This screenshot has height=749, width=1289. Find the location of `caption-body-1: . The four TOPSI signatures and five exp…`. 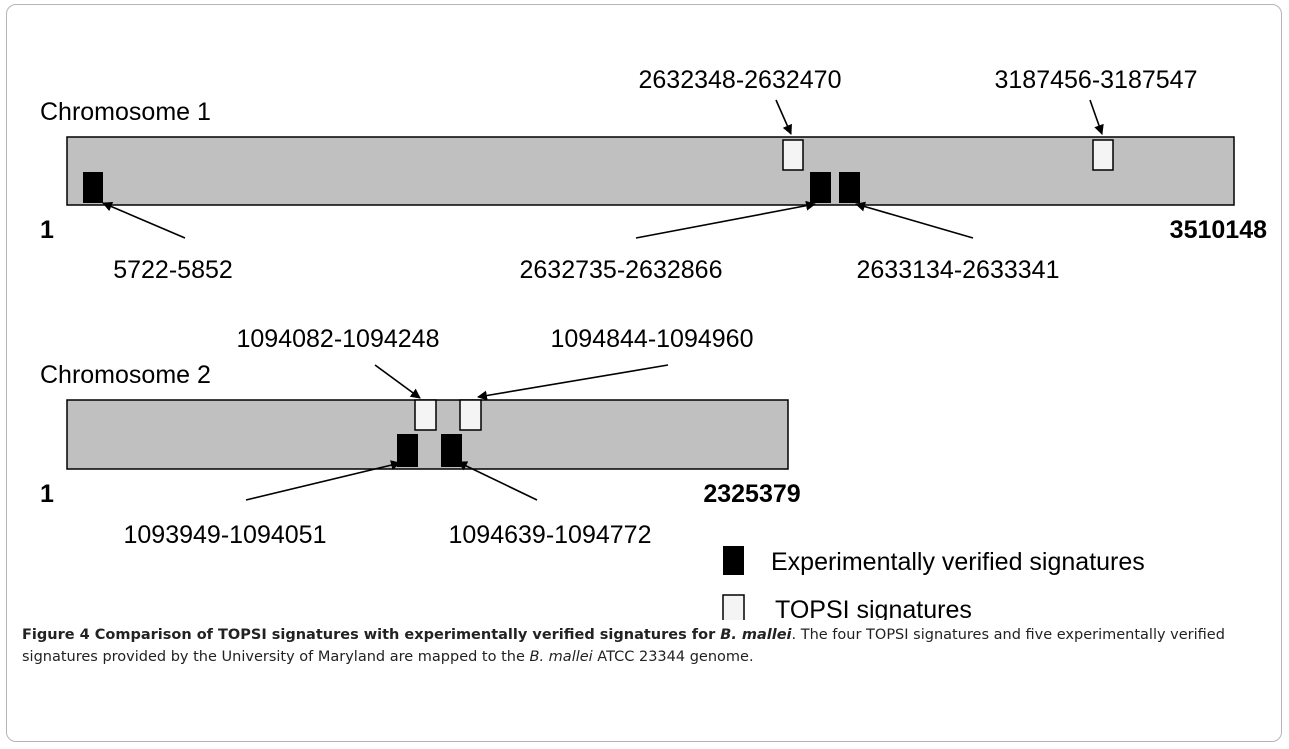

caption-body-1: . The four TOPSI signatures and five exp… is located at coordinates (623, 646).